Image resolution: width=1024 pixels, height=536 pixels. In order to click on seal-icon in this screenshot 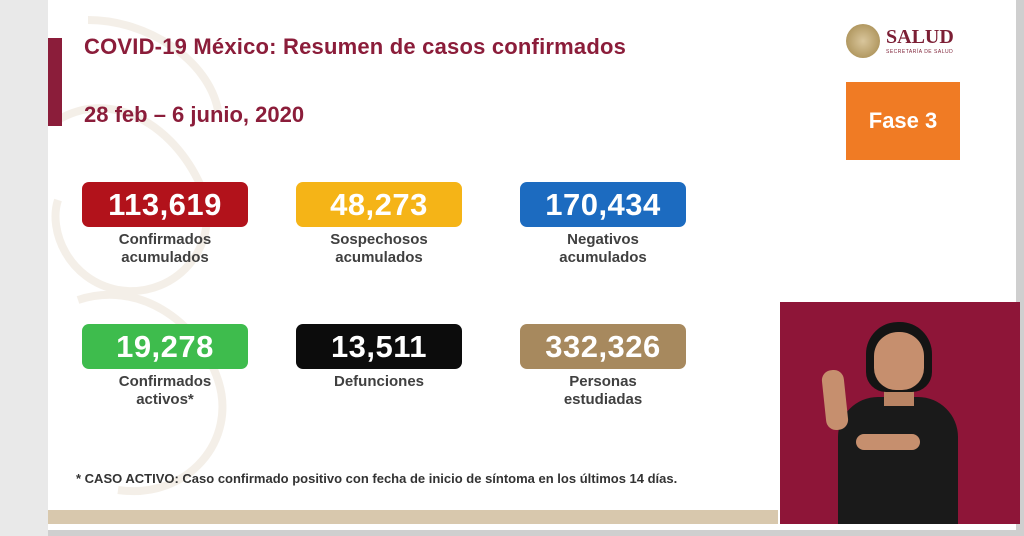, I will do `click(863, 41)`.